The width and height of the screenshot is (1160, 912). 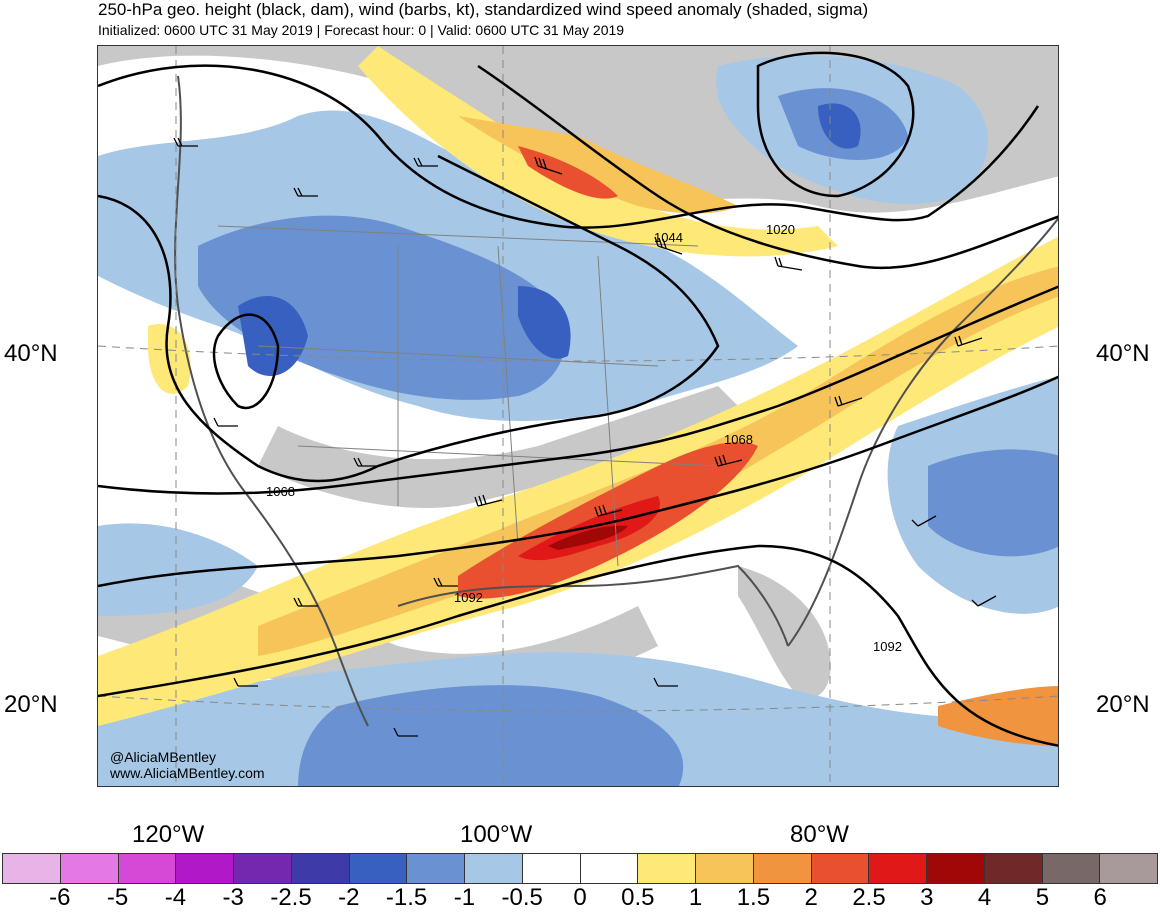 What do you see at coordinates (1123, 353) in the screenshot?
I see `lat-label-40n-right: 40°N` at bounding box center [1123, 353].